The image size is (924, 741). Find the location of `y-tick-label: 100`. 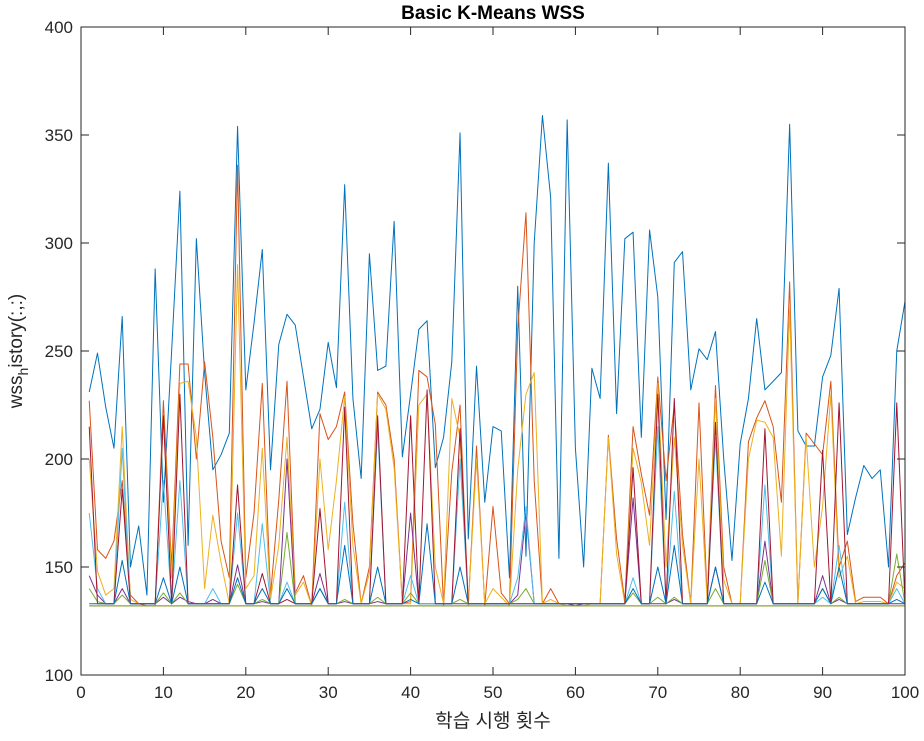

y-tick-label: 100 is located at coordinates (59, 675).